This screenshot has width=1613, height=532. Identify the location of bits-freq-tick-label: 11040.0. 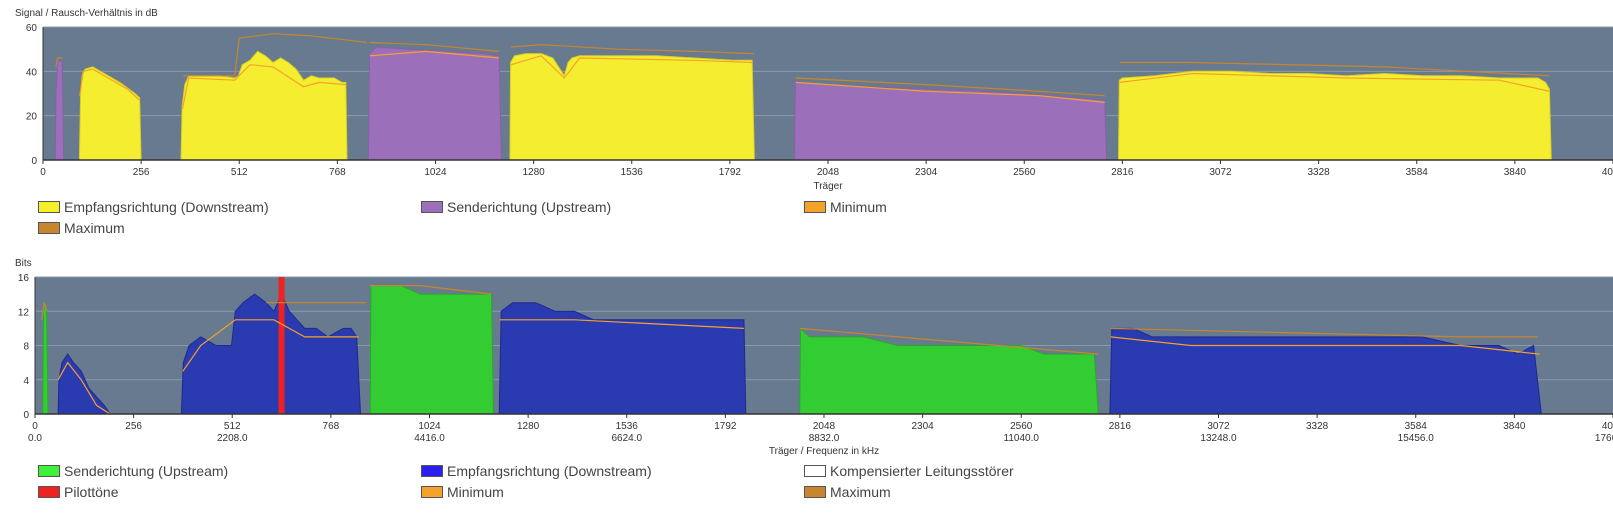
(1022, 438).